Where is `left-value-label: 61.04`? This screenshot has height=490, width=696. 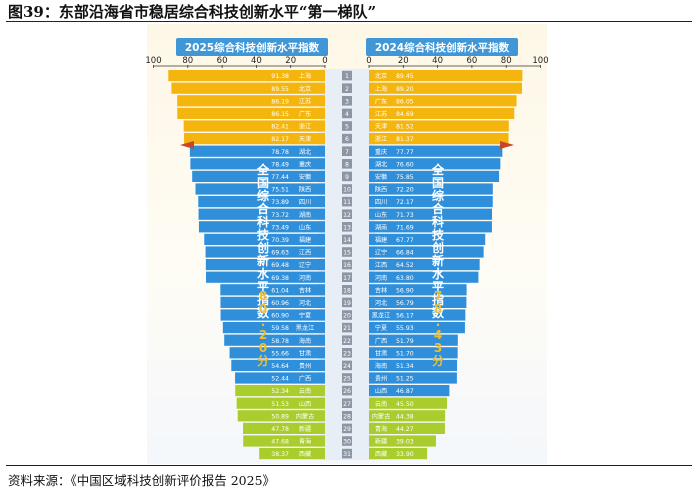 left-value-label: 61.04 is located at coordinates (280, 290).